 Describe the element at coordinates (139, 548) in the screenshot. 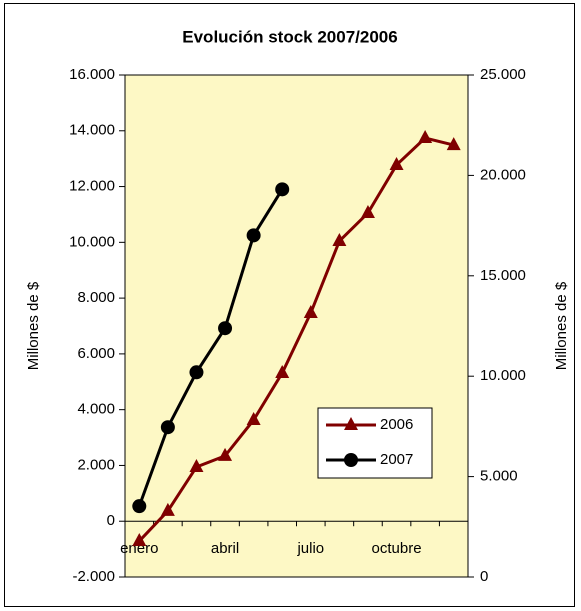

I see `x-tick-label: enero` at that location.